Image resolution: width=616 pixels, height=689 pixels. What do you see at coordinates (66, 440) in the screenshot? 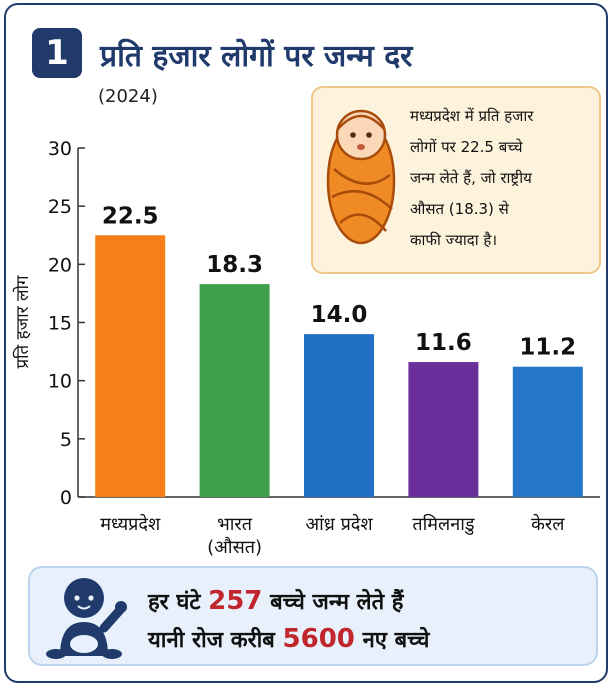
I see `y-tick-label: 5` at bounding box center [66, 440].